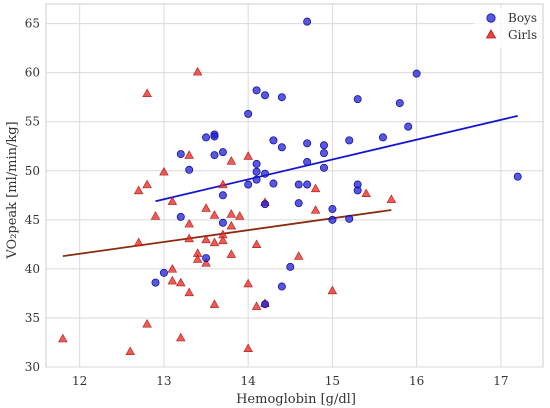  What do you see at coordinates (522, 18) in the screenshot?
I see `legend-label-boys: Boys` at bounding box center [522, 18].